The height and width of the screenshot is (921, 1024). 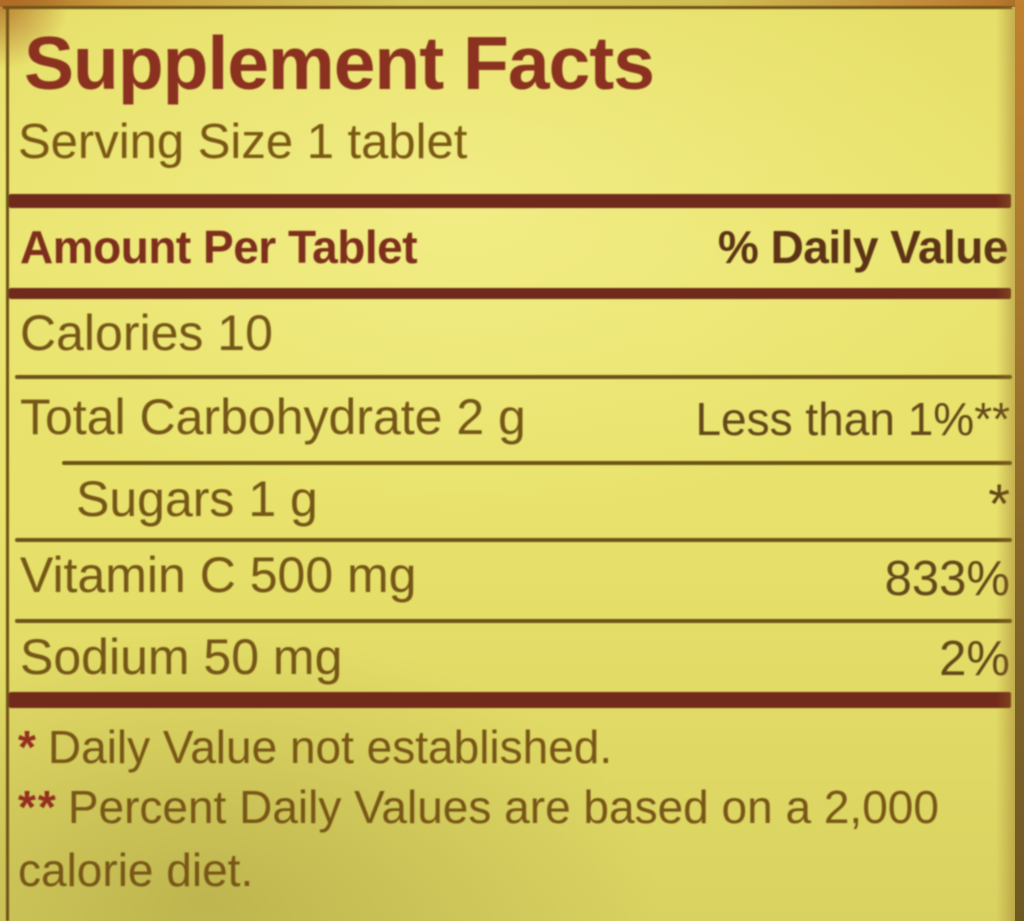 I want to click on nutrient-value-sugars: *, so click(x=999, y=503).